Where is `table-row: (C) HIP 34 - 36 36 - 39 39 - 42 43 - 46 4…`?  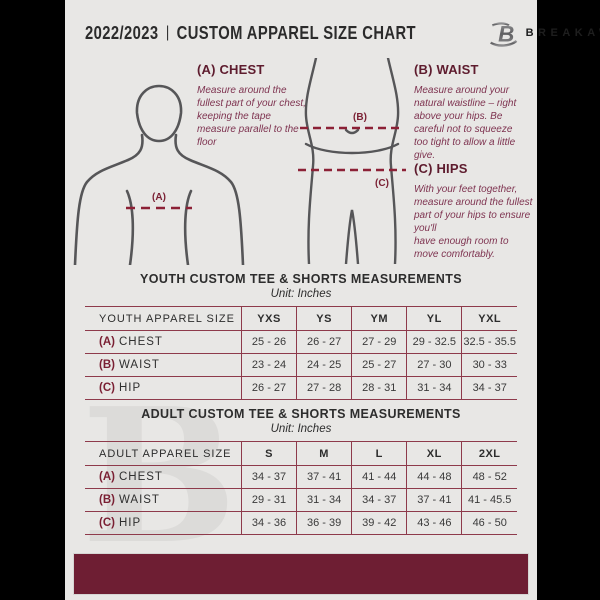
table-row: (C) HIP 34 - 36 36 - 39 39 - 42 43 - 46 4… is located at coordinates (301, 523).